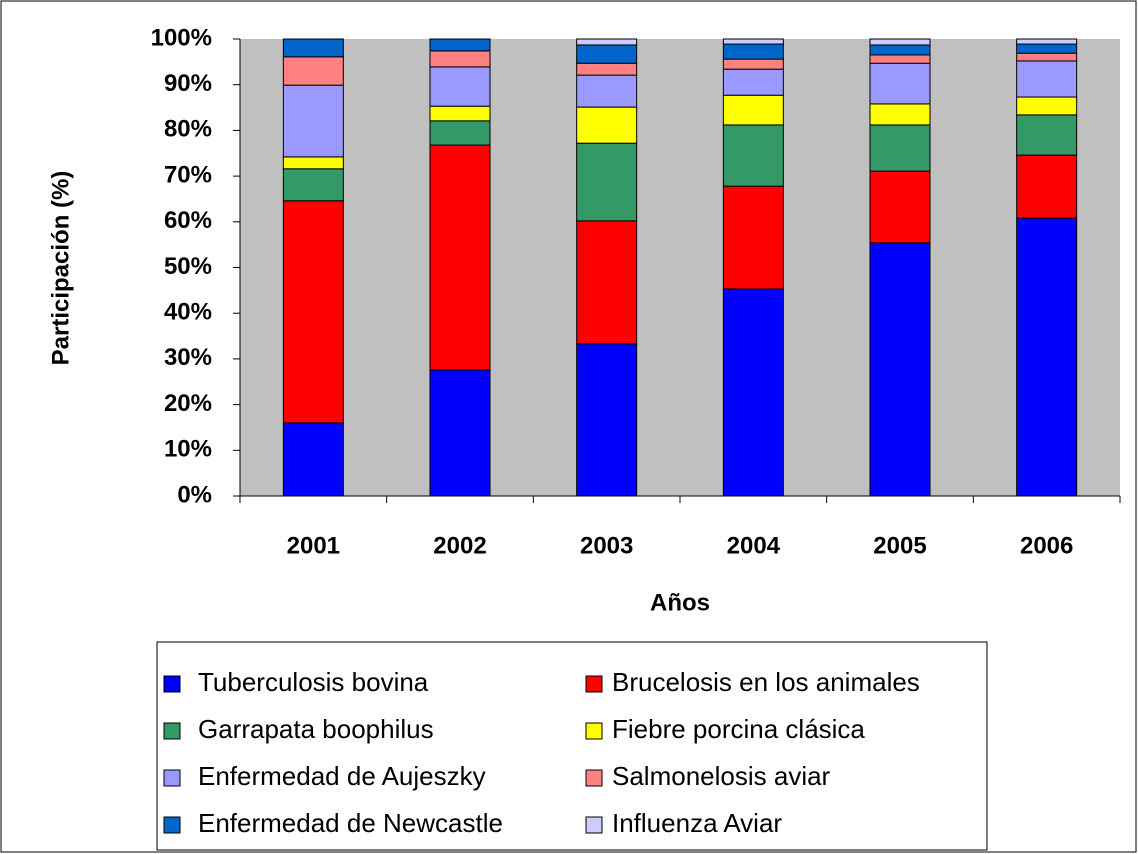  Describe the element at coordinates (313, 545) in the screenshot. I see `x-tick-label: 2001` at that location.